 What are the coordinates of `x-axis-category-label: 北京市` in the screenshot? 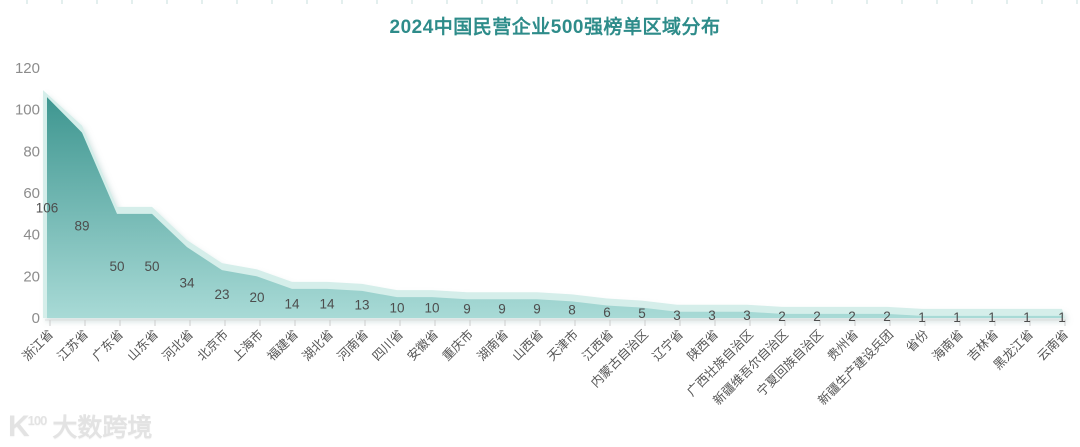 It's located at (212, 345).